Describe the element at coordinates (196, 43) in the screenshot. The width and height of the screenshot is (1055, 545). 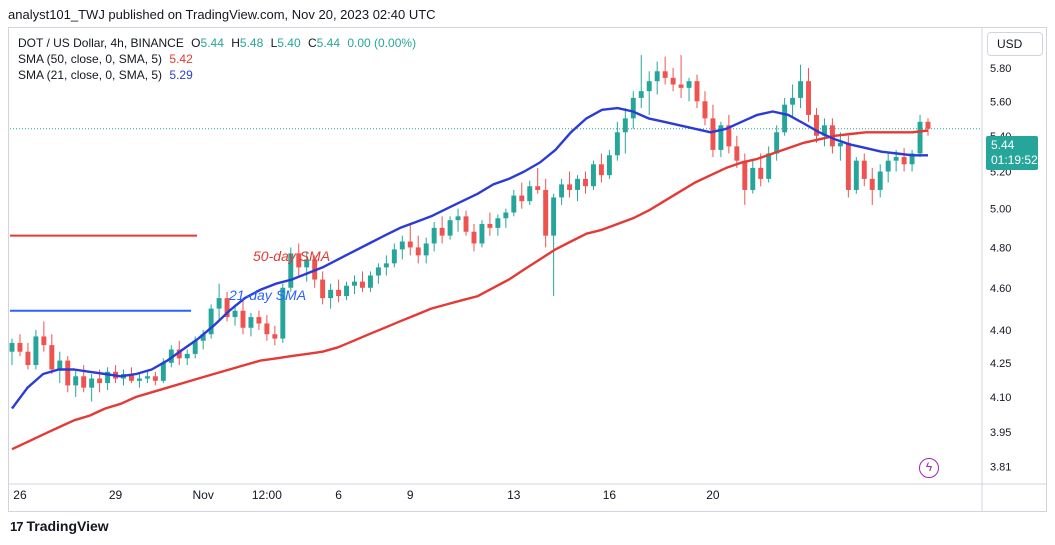
I see `open-label: O` at that location.